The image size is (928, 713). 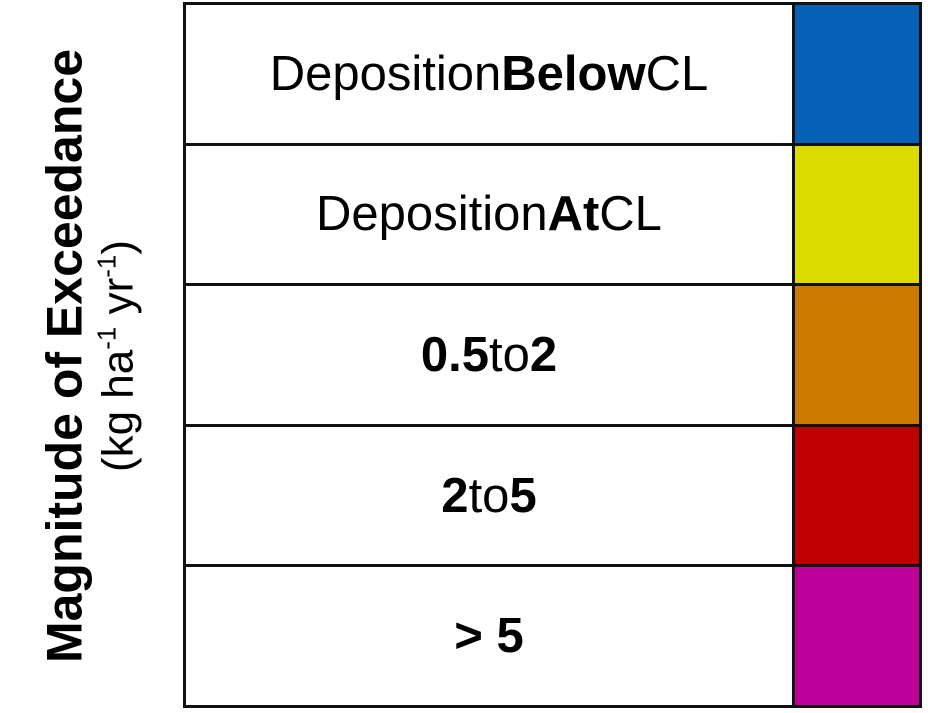 I want to click on legend-label: 2 to 5, so click(x=490, y=495).